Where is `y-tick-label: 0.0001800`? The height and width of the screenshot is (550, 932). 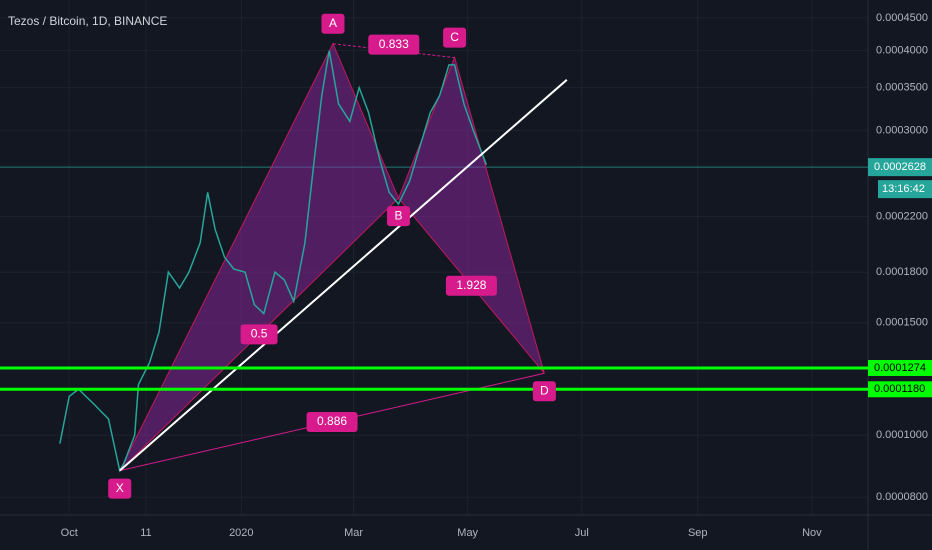
y-tick-label: 0.0001800 is located at coordinates (902, 272).